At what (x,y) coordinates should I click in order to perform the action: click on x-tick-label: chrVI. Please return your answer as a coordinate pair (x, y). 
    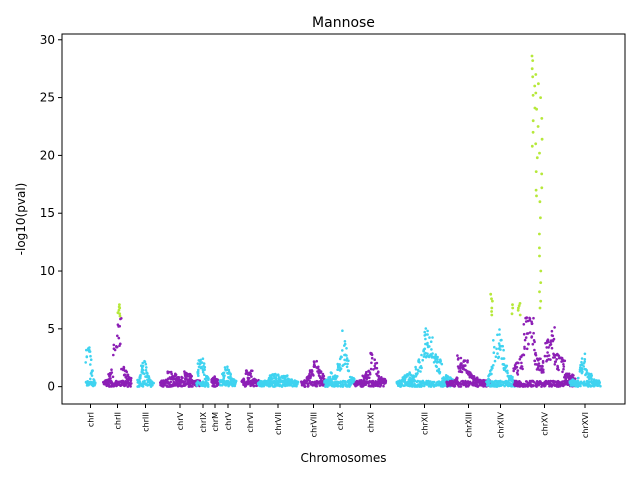
    Looking at the image, I should click on (250, 422).